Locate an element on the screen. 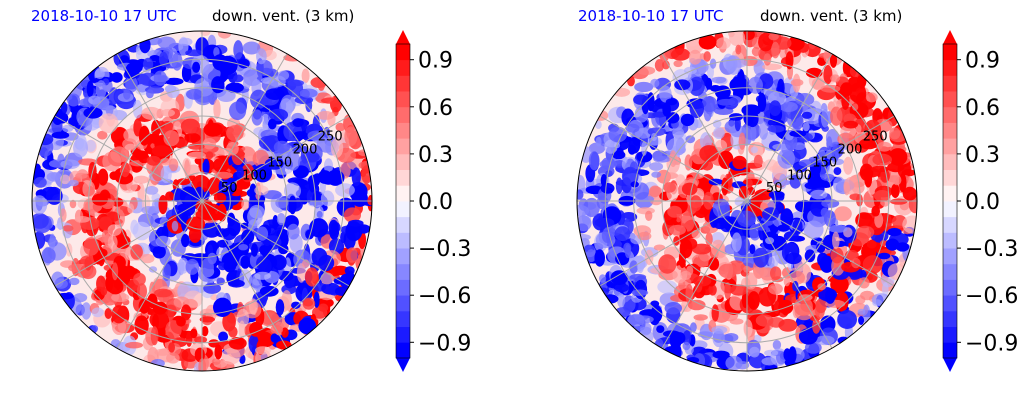  colorbar-tick-label: 0.6 is located at coordinates (435, 108).